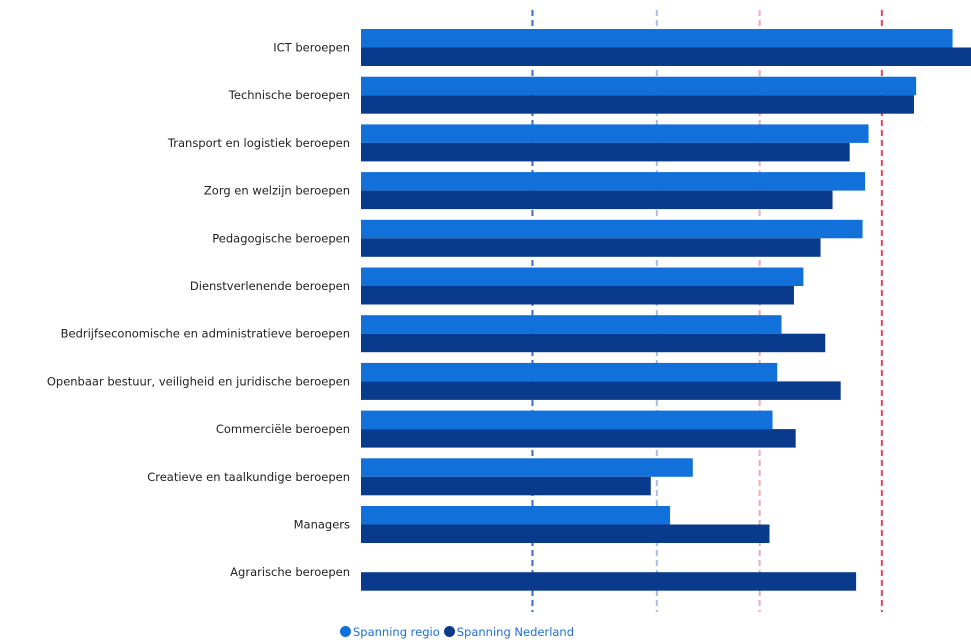 Image resolution: width=971 pixels, height=640 pixels. I want to click on category-label: Technische beroepen, so click(289, 95).